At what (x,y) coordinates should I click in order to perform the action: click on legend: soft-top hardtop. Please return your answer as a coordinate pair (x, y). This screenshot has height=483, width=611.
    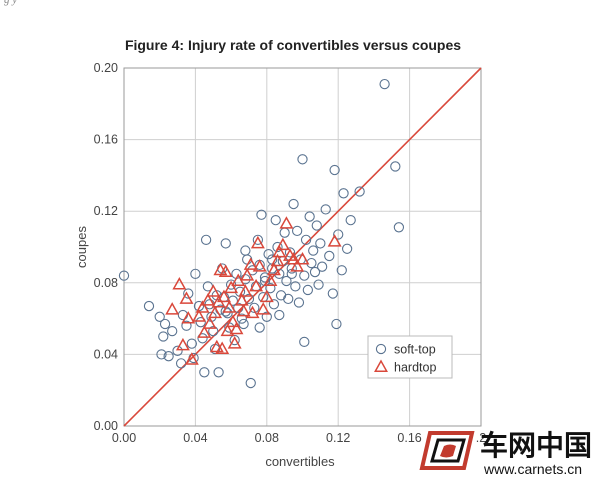
    Looking at the image, I should click on (410, 357).